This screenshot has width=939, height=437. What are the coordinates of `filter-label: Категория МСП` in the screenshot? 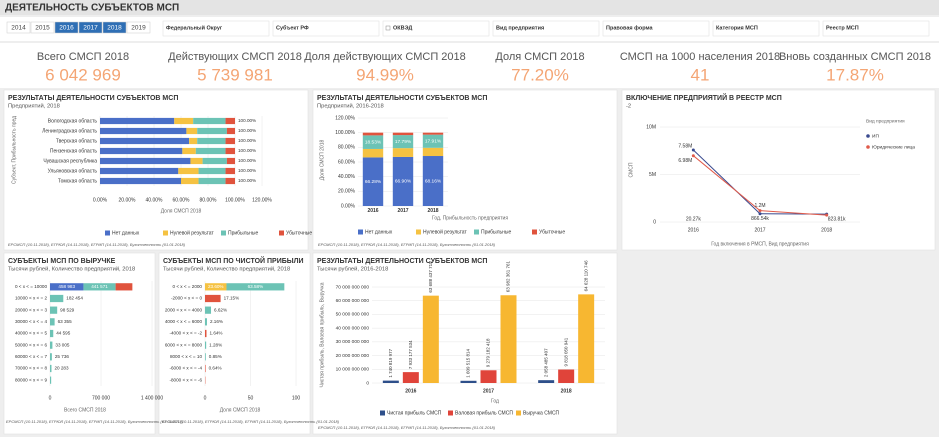 It's located at (737, 28).